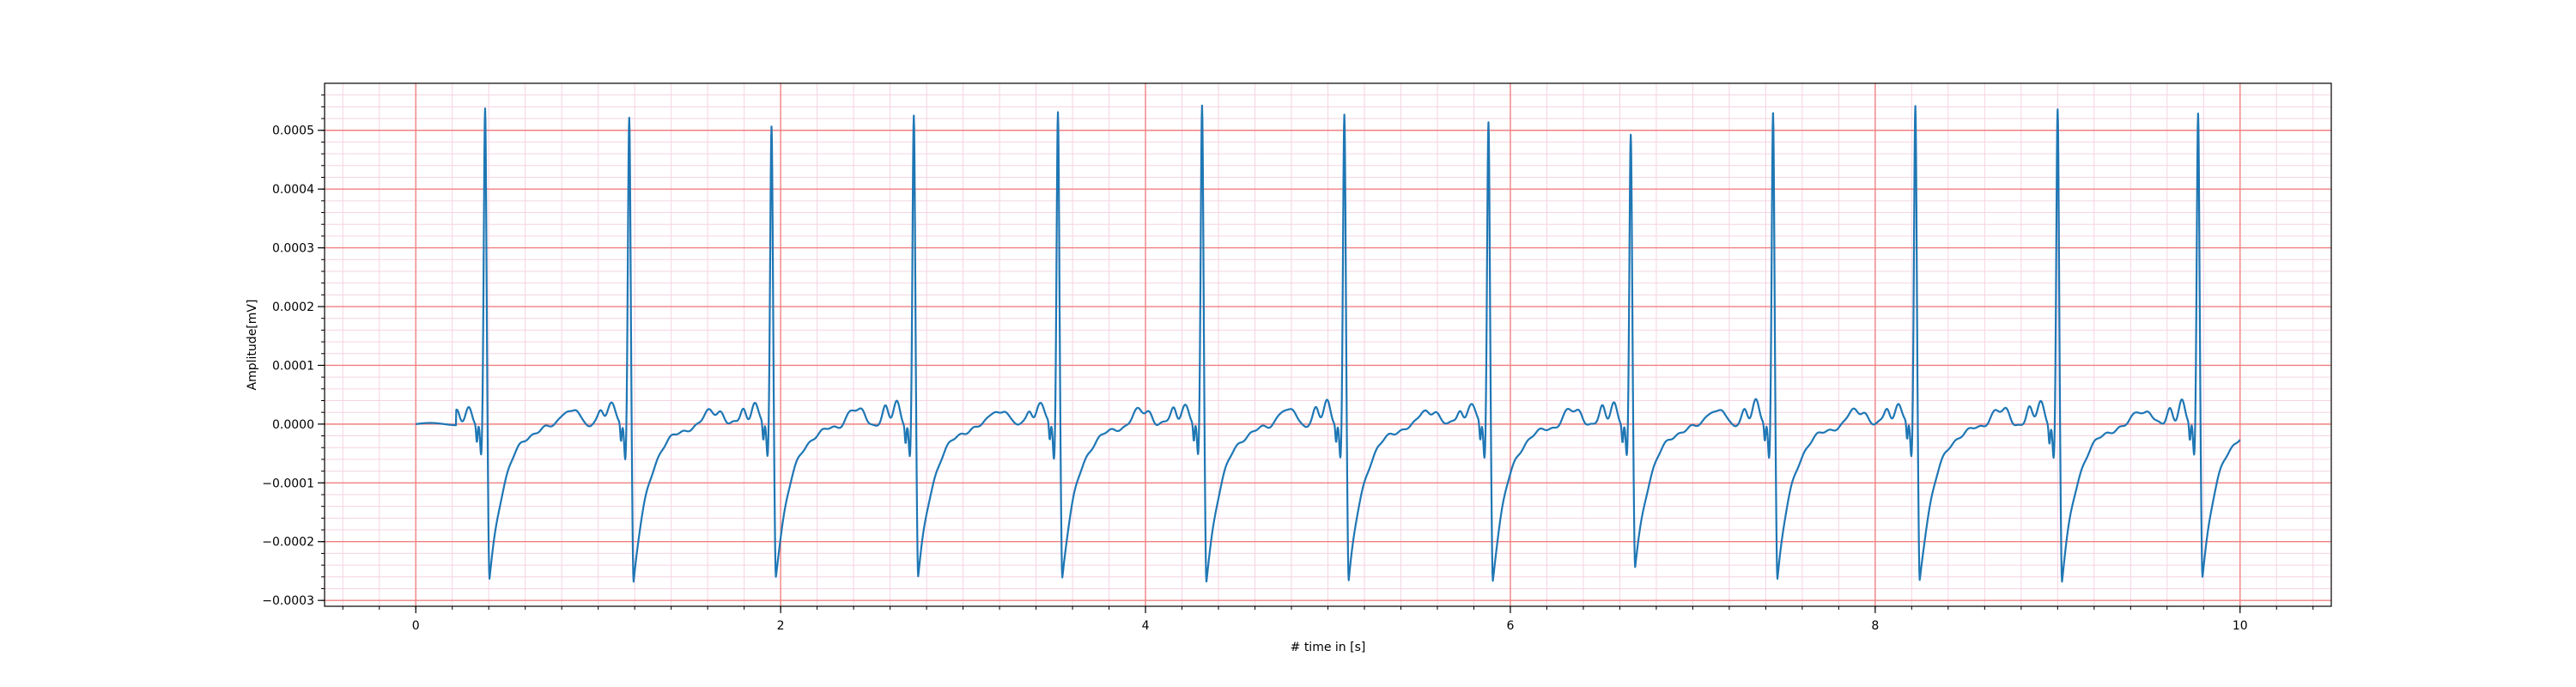 Image resolution: width=2576 pixels, height=687 pixels. What do you see at coordinates (416, 626) in the screenshot?
I see `x-tick-label: 0` at bounding box center [416, 626].